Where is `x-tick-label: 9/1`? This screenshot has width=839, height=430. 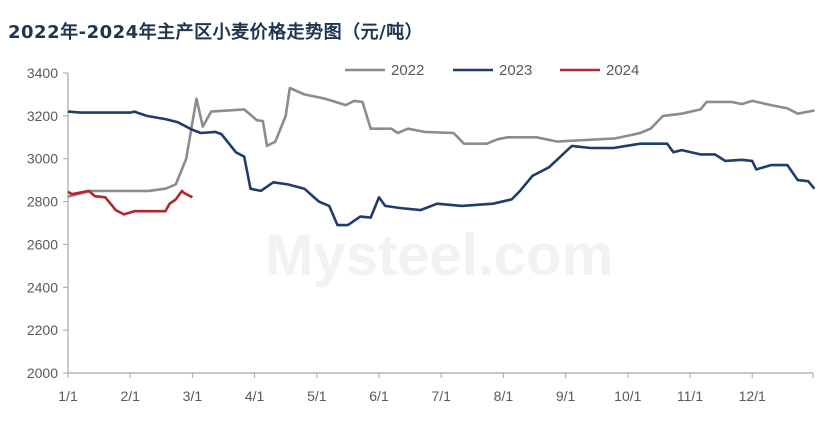 x-tick-label: 9/1 is located at coordinates (566, 396).